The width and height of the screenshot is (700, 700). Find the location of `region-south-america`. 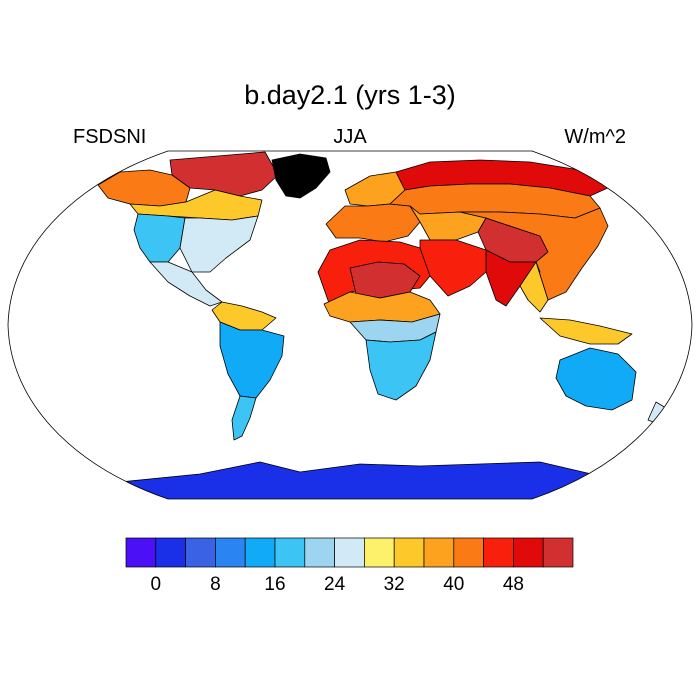

region-south-america is located at coordinates (252, 360).